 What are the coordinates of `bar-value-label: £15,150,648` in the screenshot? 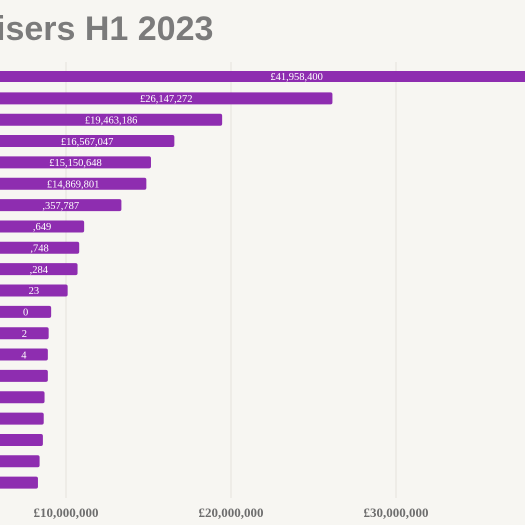 It's located at (75, 163).